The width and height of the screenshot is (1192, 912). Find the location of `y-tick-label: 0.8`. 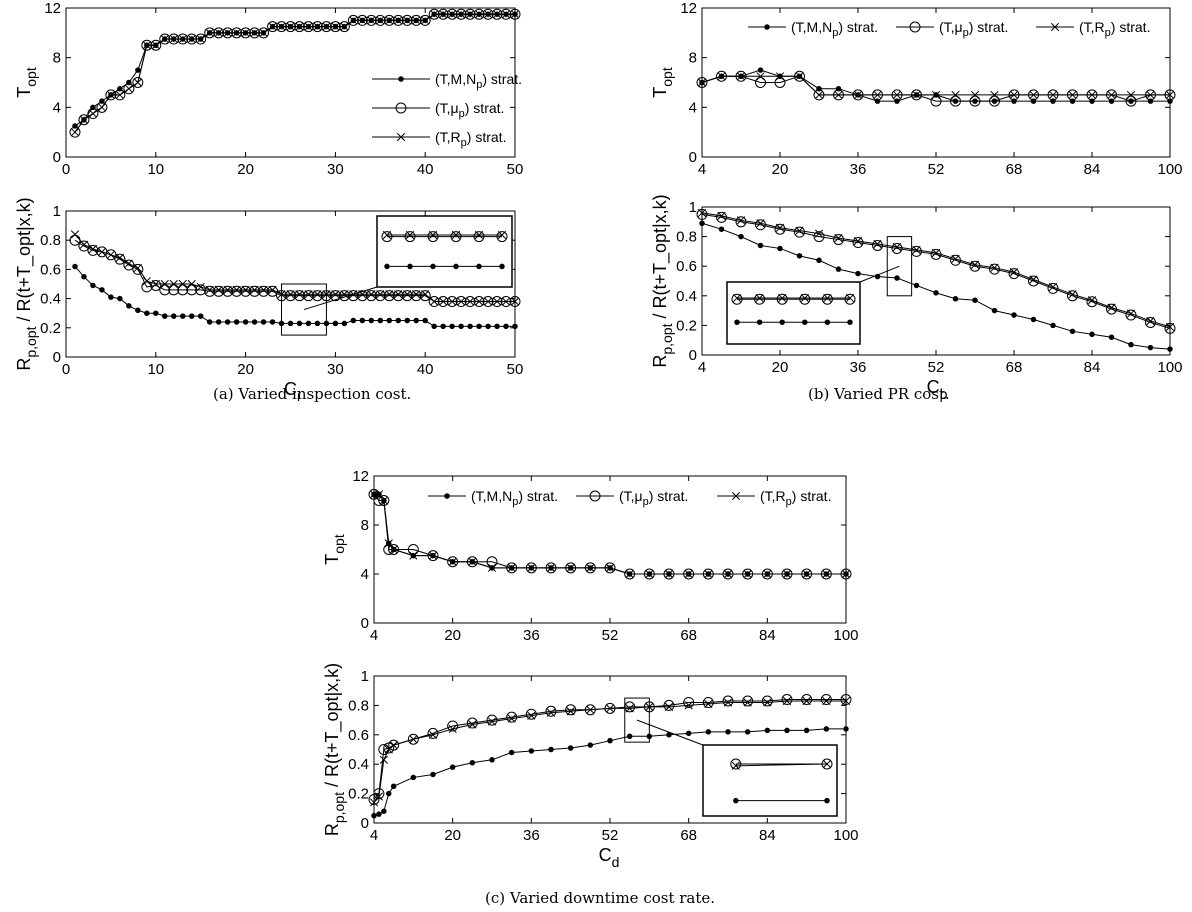

y-tick-label: 0.8 is located at coordinates (686, 237).